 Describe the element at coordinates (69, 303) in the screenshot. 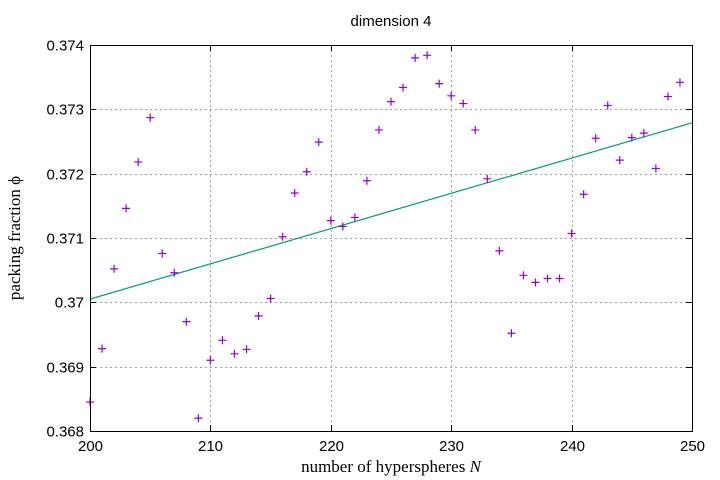

I see `y-tick-label: 0.37` at that location.